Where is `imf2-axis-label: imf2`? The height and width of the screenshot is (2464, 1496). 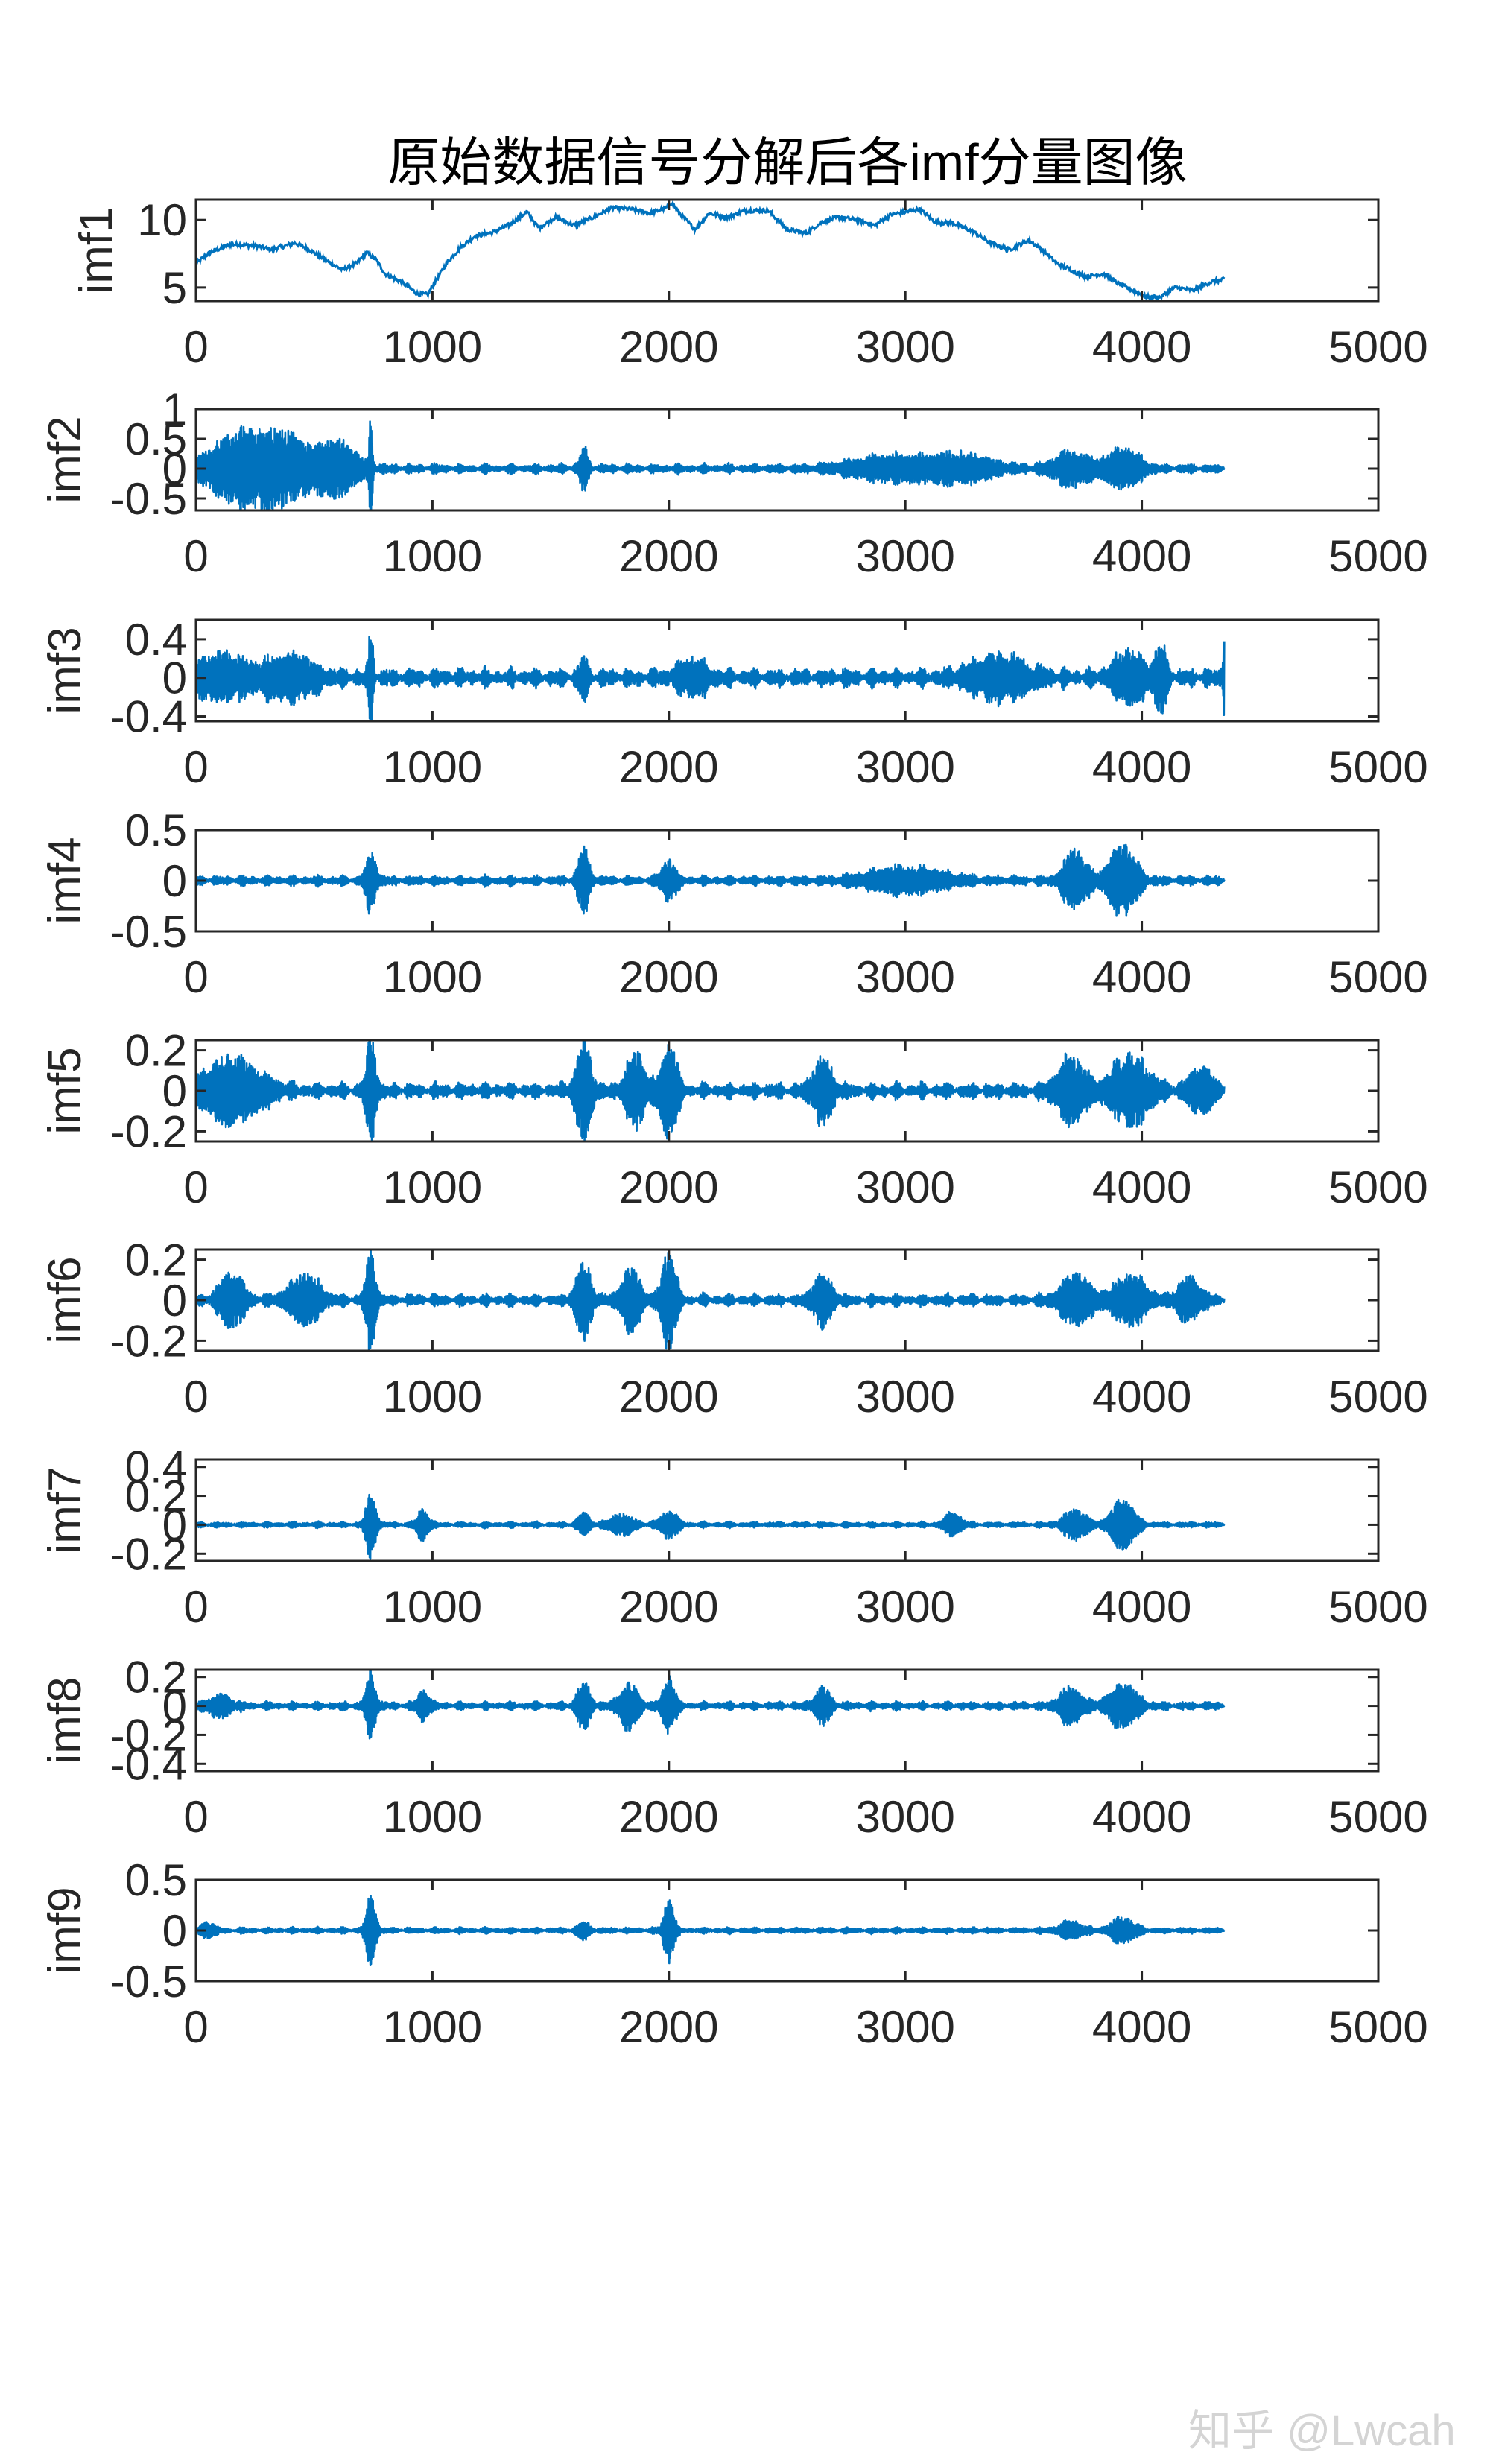 imf2-axis-label: imf2 is located at coordinates (65, 459).